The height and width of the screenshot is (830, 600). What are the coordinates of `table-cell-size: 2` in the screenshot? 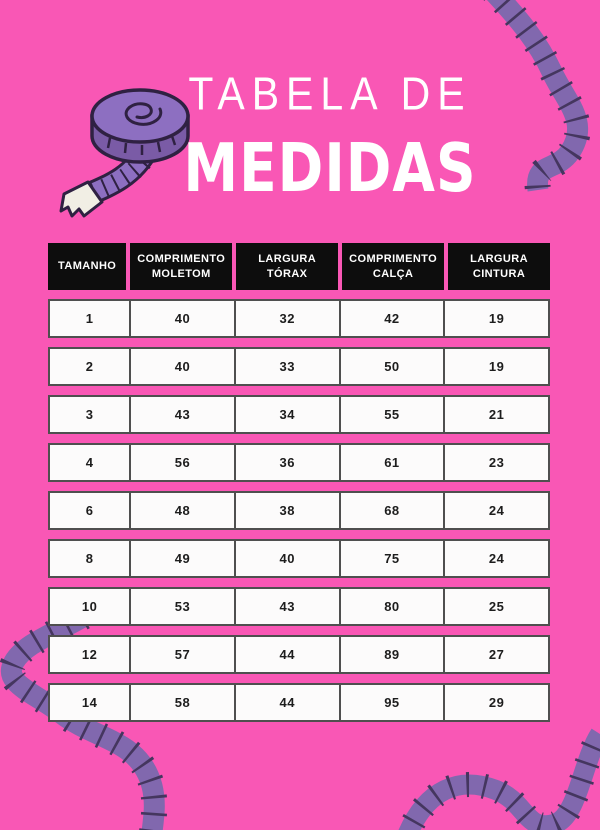 It's located at (89, 366).